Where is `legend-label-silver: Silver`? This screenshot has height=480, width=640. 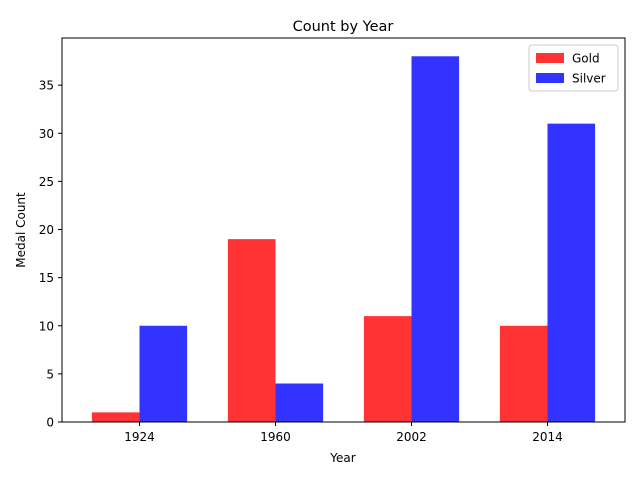 legend-label-silver: Silver is located at coordinates (589, 79).